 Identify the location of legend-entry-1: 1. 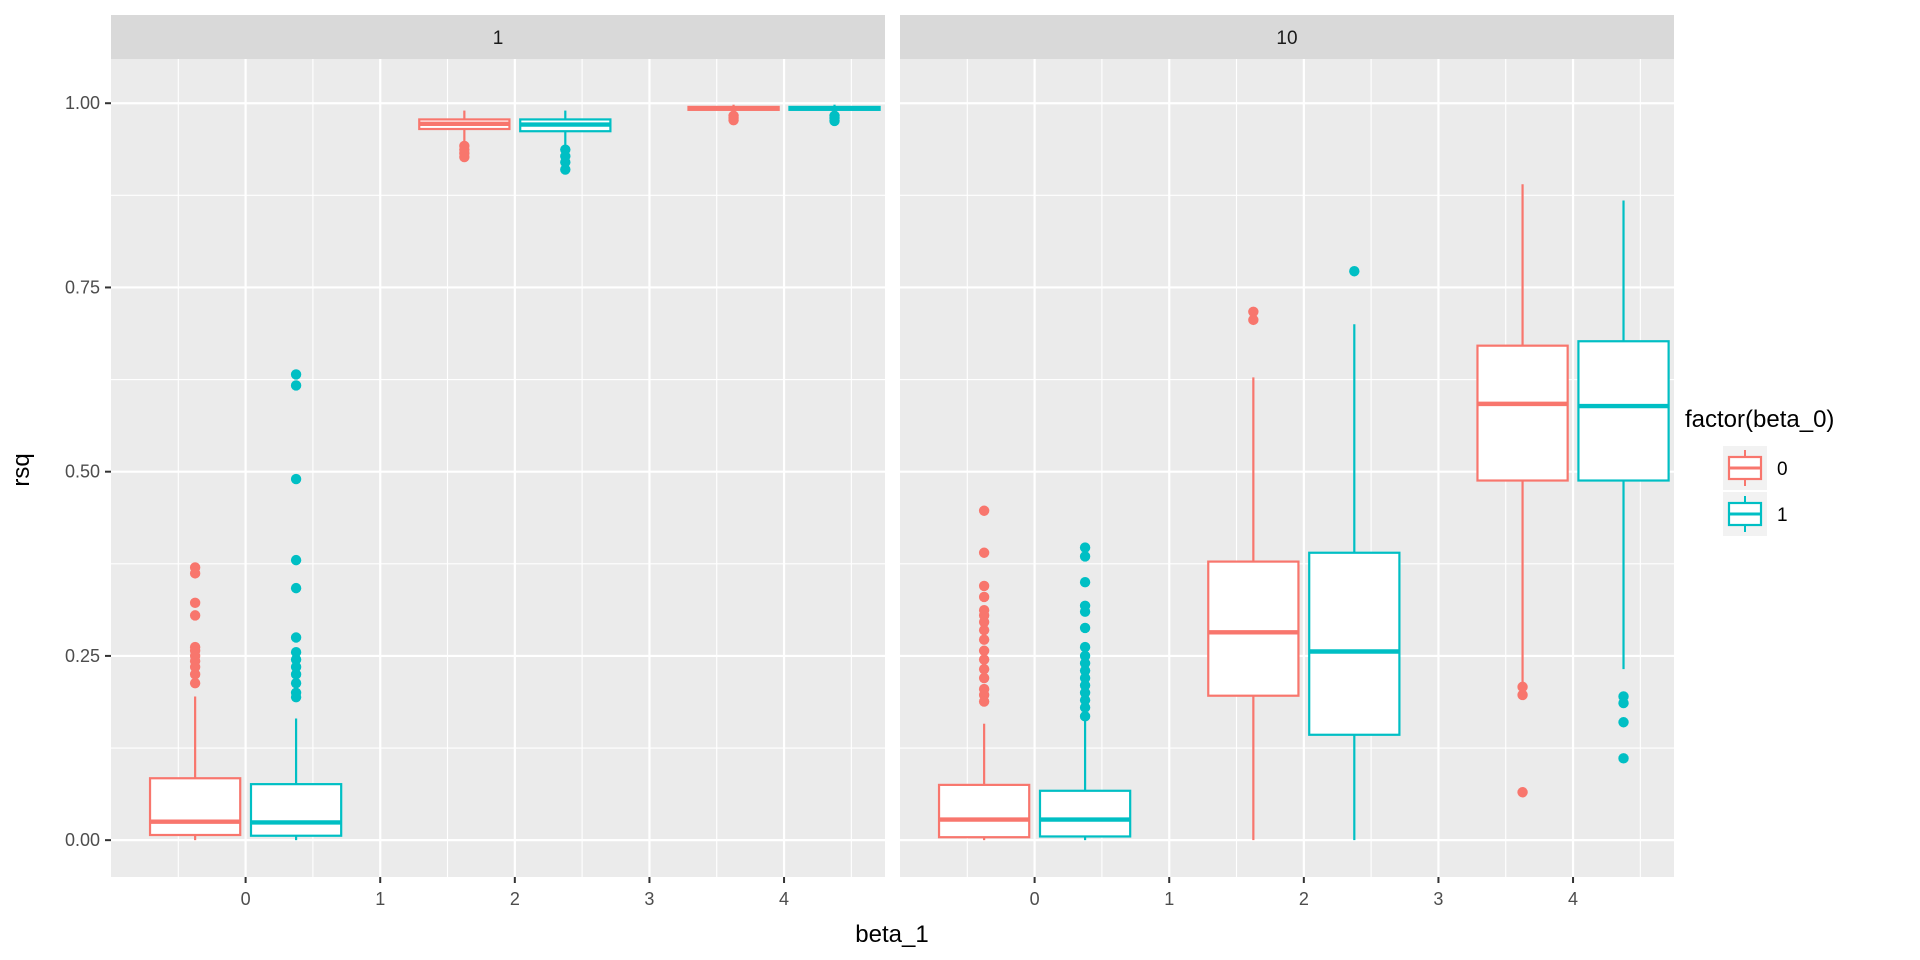
(1755, 514).